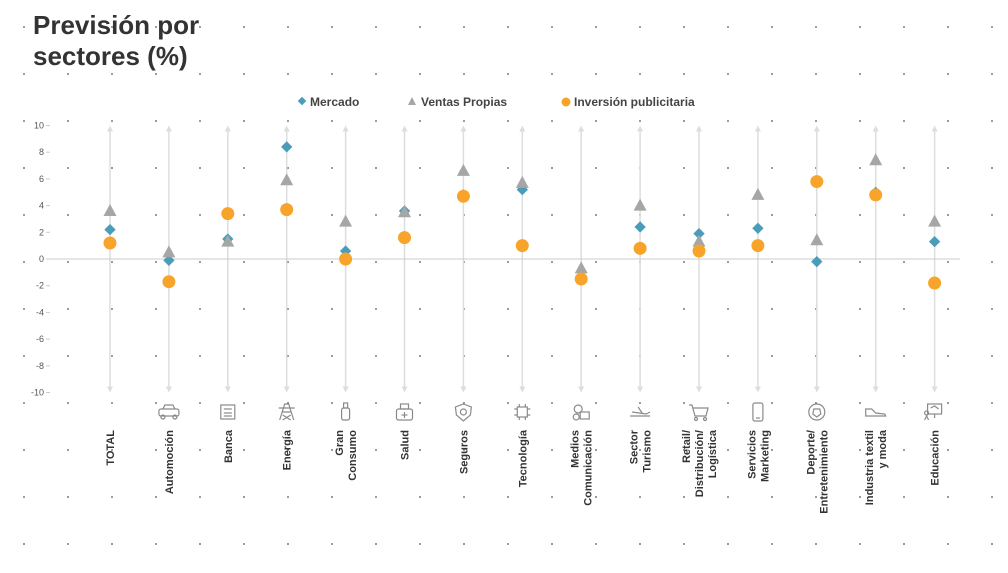  What do you see at coordinates (522, 412) in the screenshot?
I see `chip-icon` at bounding box center [522, 412].